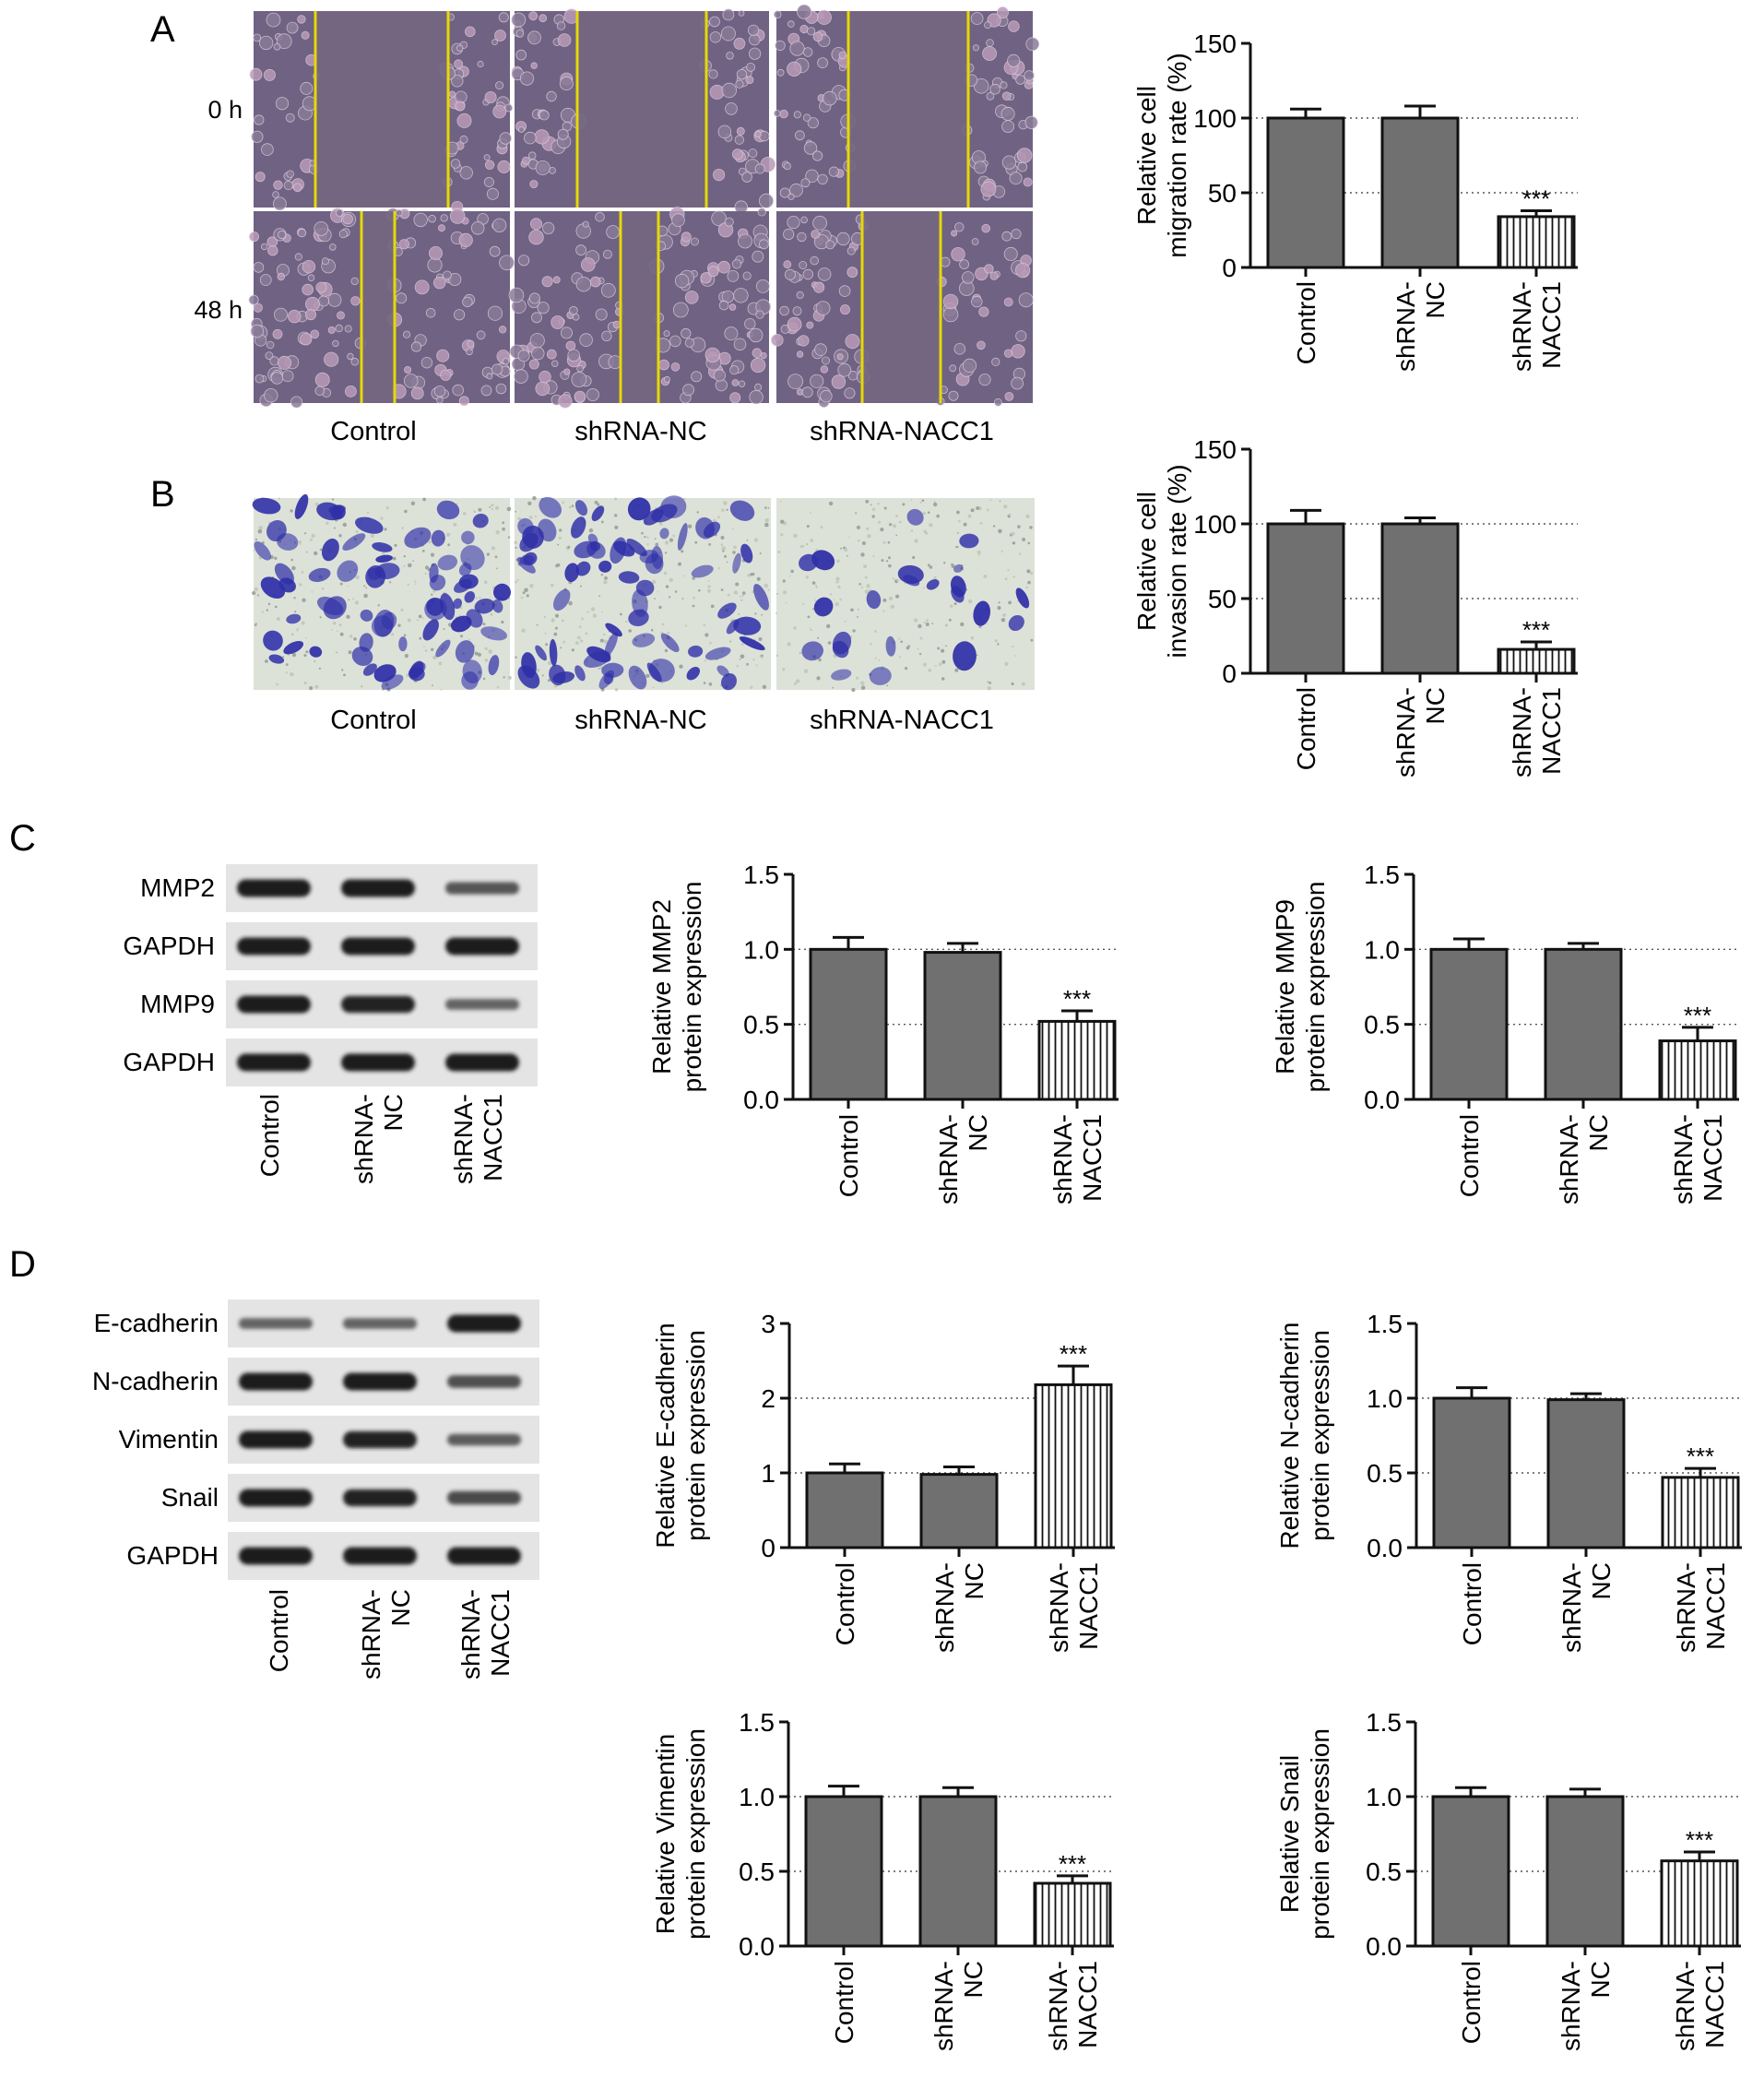 The height and width of the screenshot is (2077, 1764). What do you see at coordinates (381, 1139) in the screenshot?
I see `blot-c-lane-labels: Control shRNA- NC shRNA- NACC1` at bounding box center [381, 1139].